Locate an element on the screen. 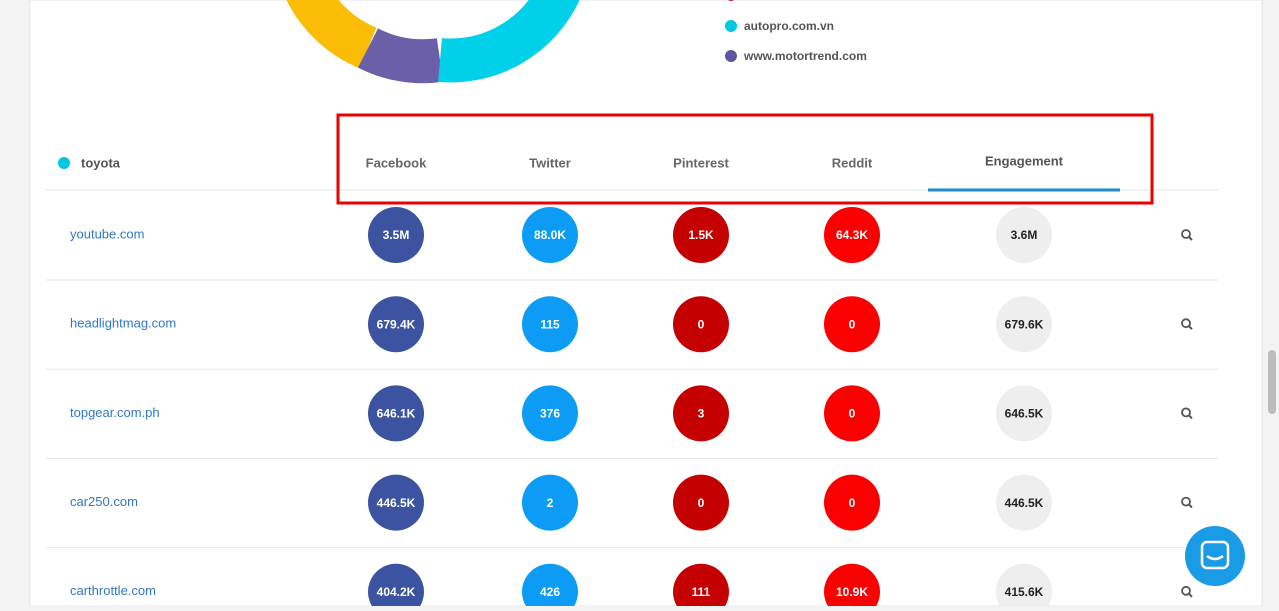  metric-value: 3.5M is located at coordinates (396, 235).